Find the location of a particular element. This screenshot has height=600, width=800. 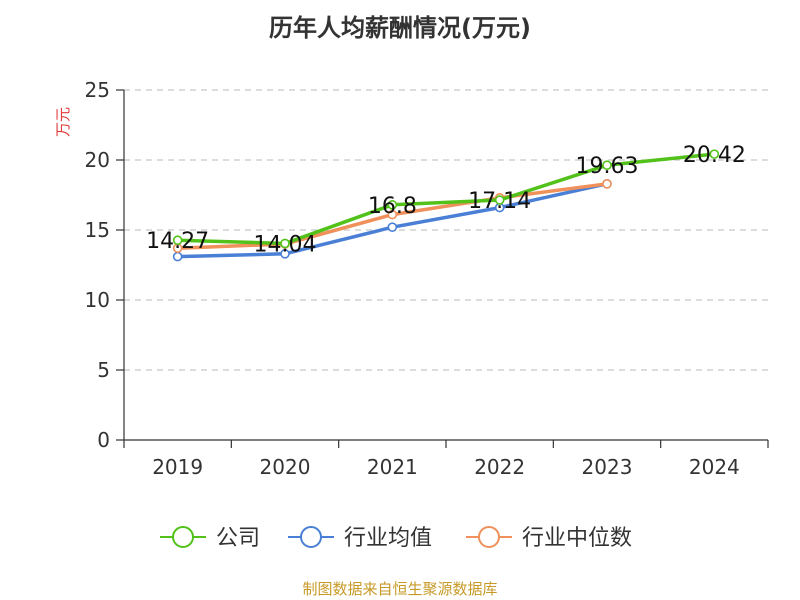

legend-label: 公司 is located at coordinates (238, 538).